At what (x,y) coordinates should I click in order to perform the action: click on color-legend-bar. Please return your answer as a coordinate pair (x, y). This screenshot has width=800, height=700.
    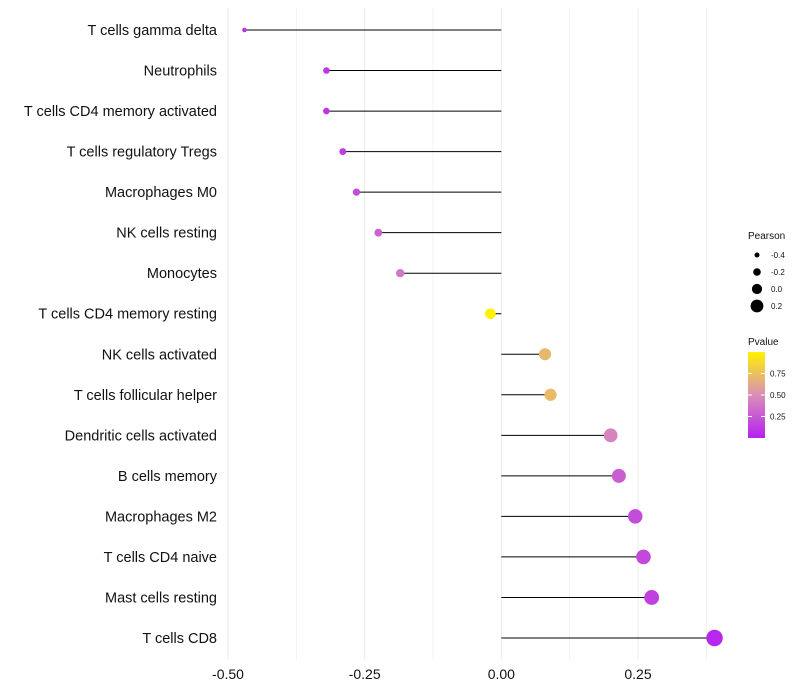
    Looking at the image, I should click on (756, 395).